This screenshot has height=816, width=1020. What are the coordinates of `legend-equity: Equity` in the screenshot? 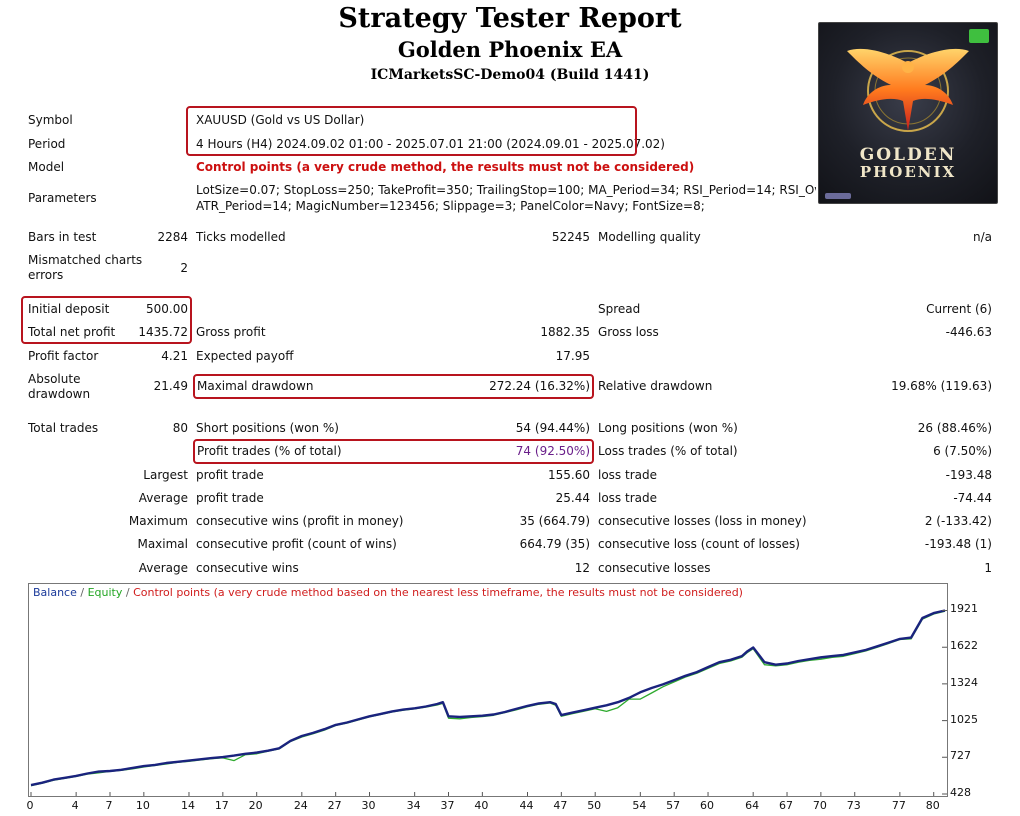 It's located at (105, 592).